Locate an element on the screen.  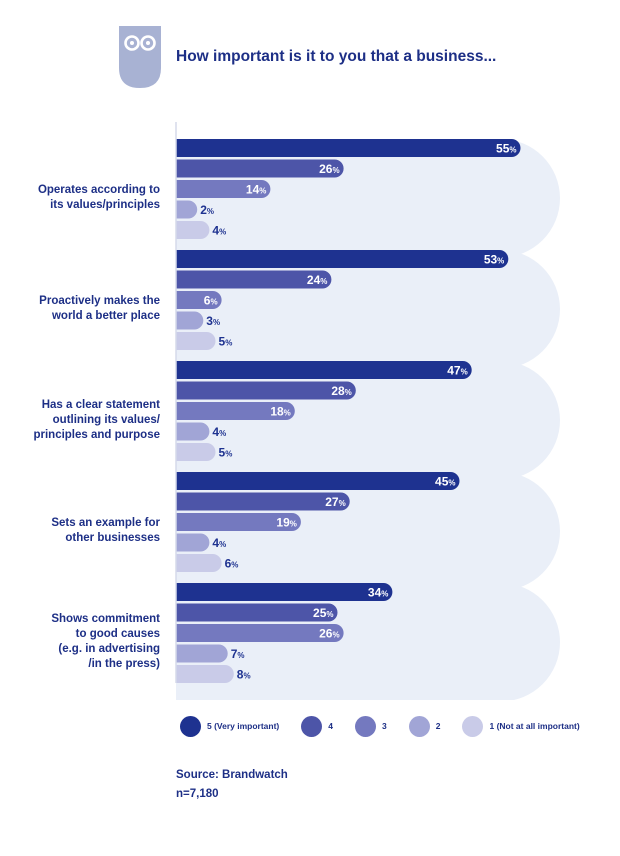
data-label: 5% is located at coordinates (226, 342).